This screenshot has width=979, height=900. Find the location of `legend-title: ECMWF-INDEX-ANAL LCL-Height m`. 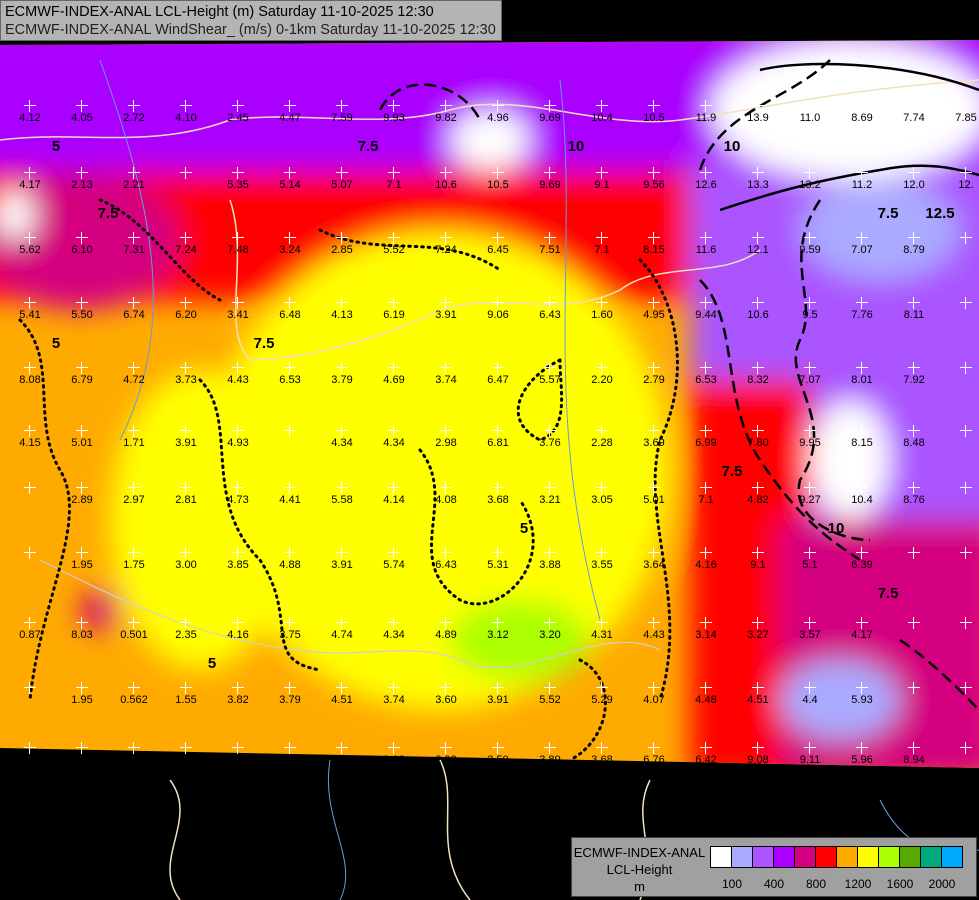

legend-title: ECMWF-INDEX-ANAL LCL-Height m is located at coordinates (639, 869).